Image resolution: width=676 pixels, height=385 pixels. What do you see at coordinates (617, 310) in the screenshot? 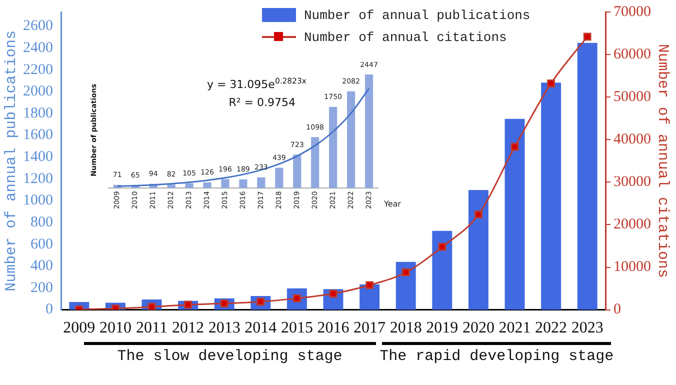
I see `y2-tick-label: 0` at bounding box center [617, 310].